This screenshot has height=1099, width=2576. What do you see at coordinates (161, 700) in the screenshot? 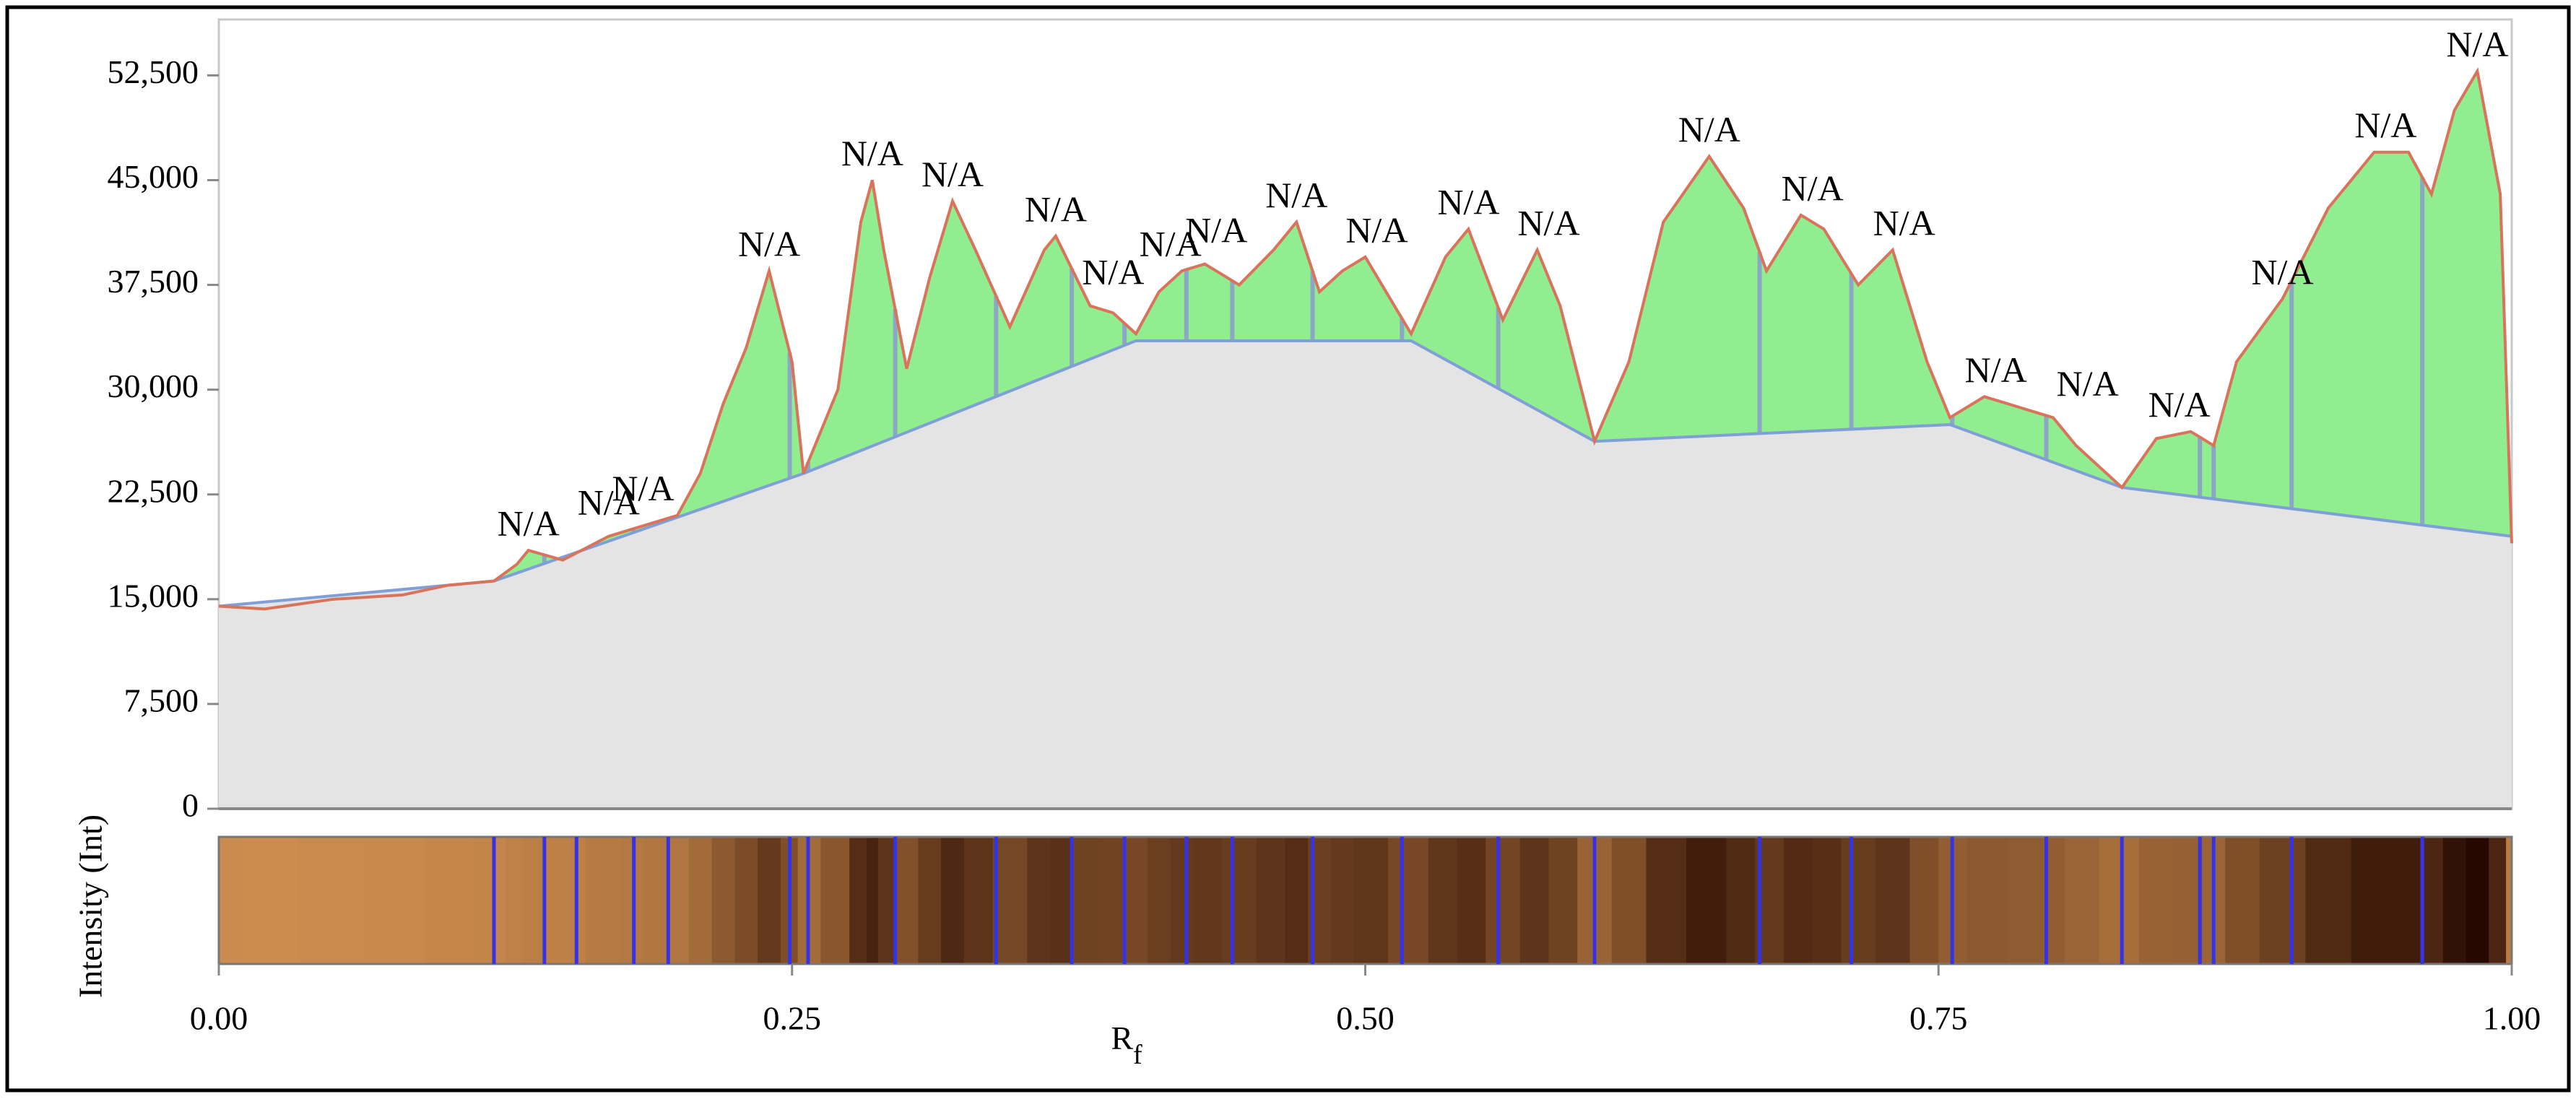
I see `y-tick-label: 7,500` at bounding box center [161, 700].